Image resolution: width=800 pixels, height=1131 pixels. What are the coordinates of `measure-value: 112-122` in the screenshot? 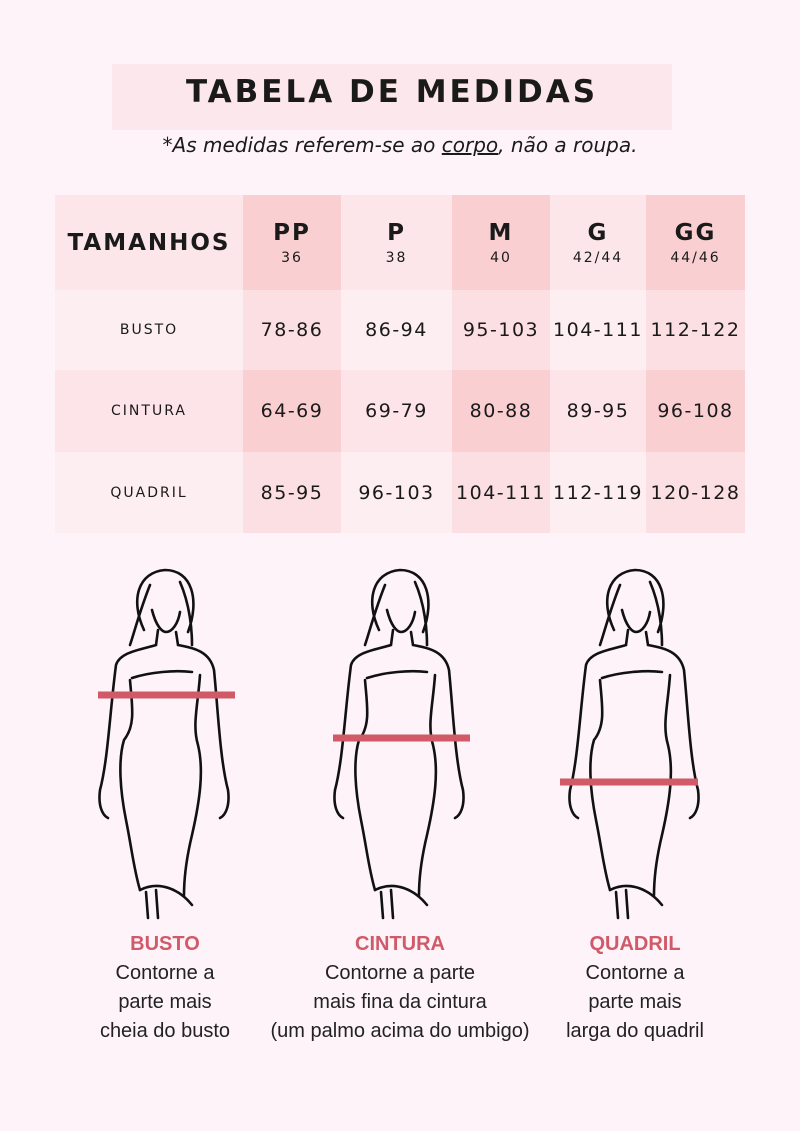 It's located at (695, 330).